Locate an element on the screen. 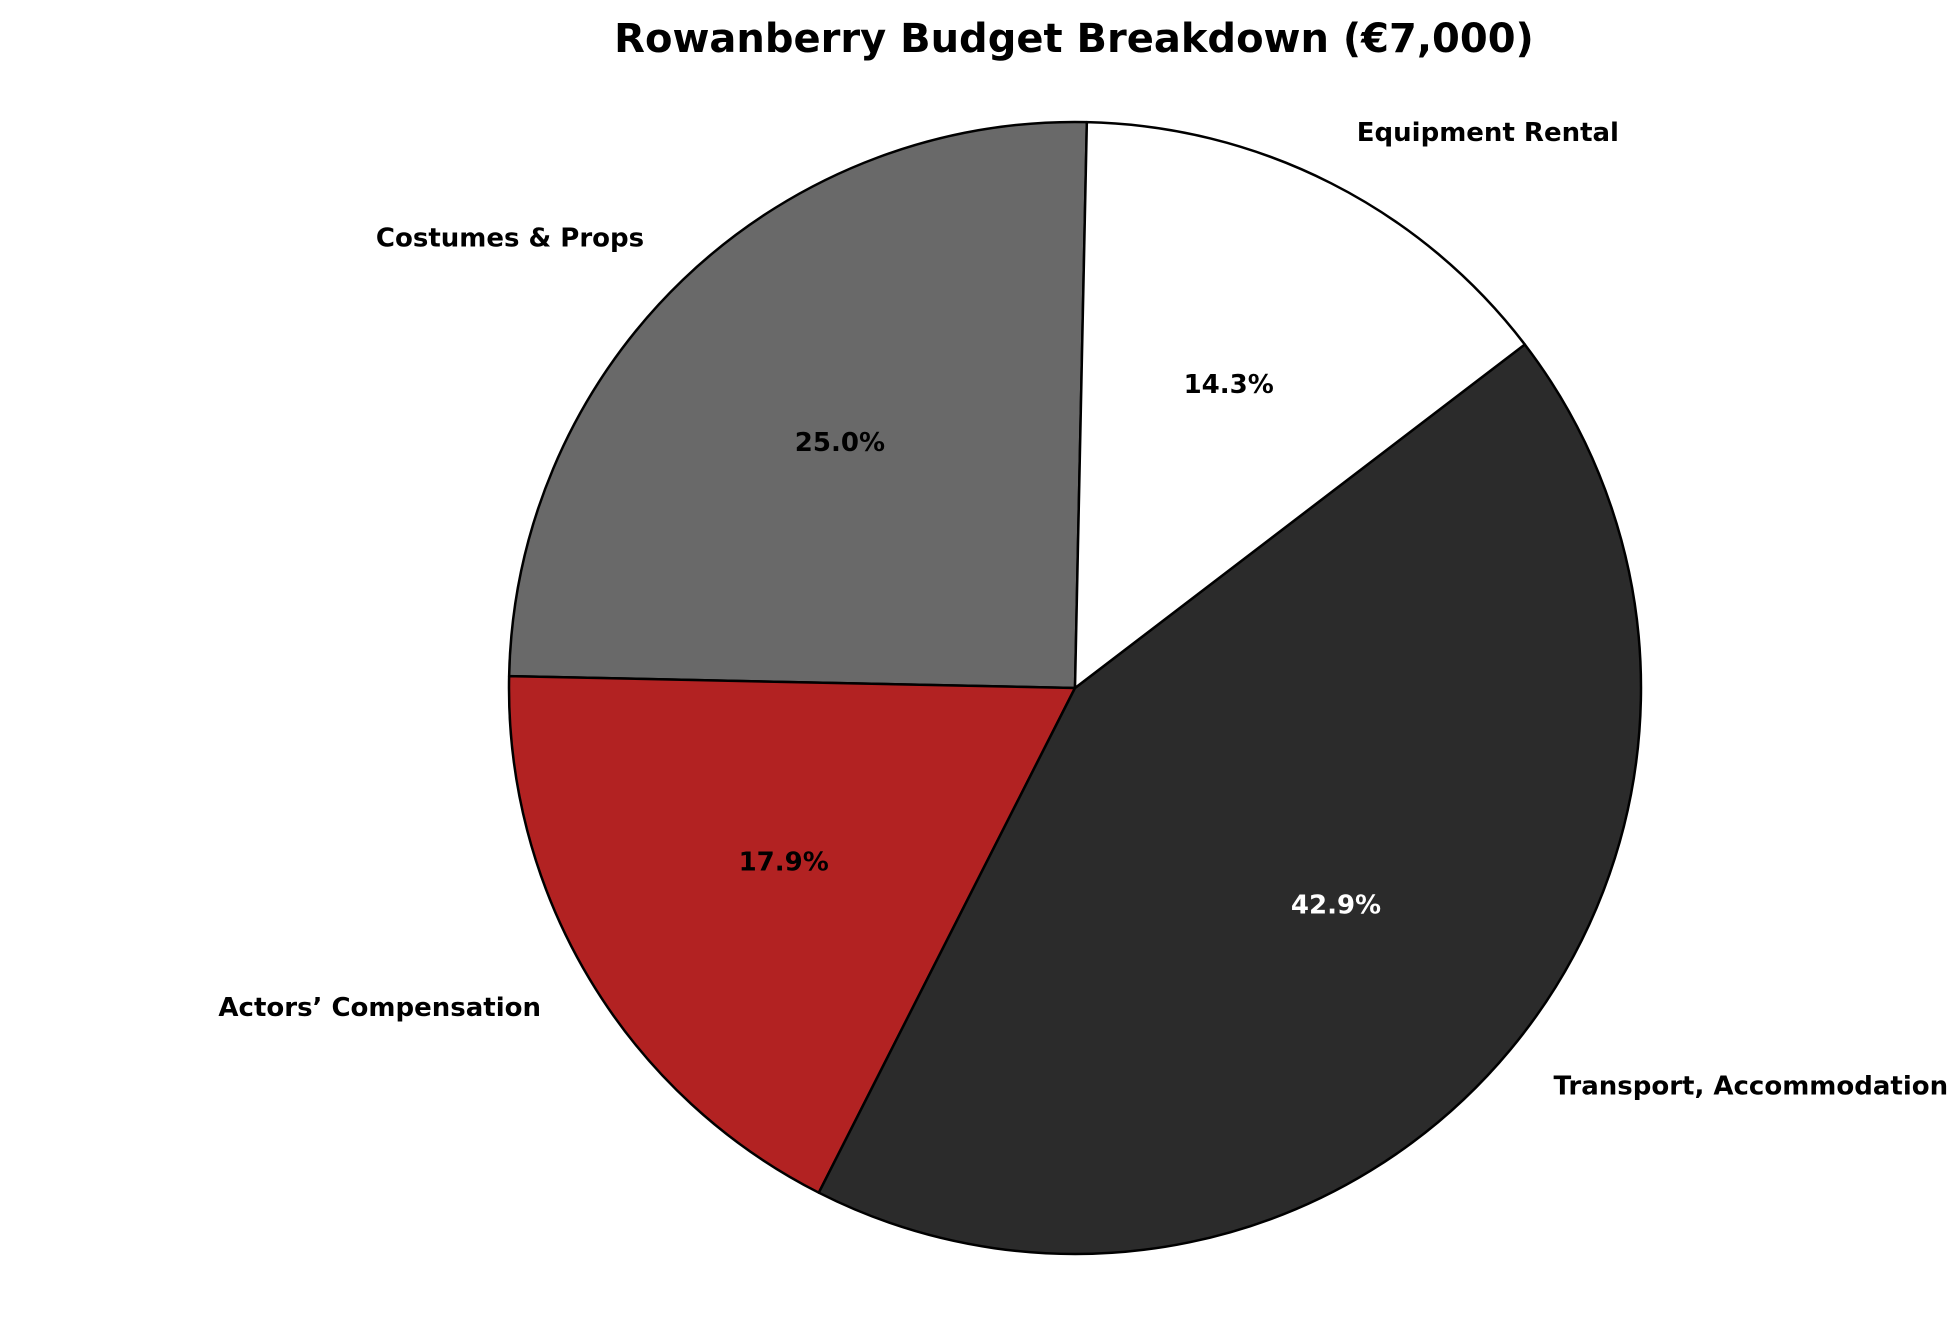  pct-label-equipment-rental: 14.3% is located at coordinates (1229, 385).